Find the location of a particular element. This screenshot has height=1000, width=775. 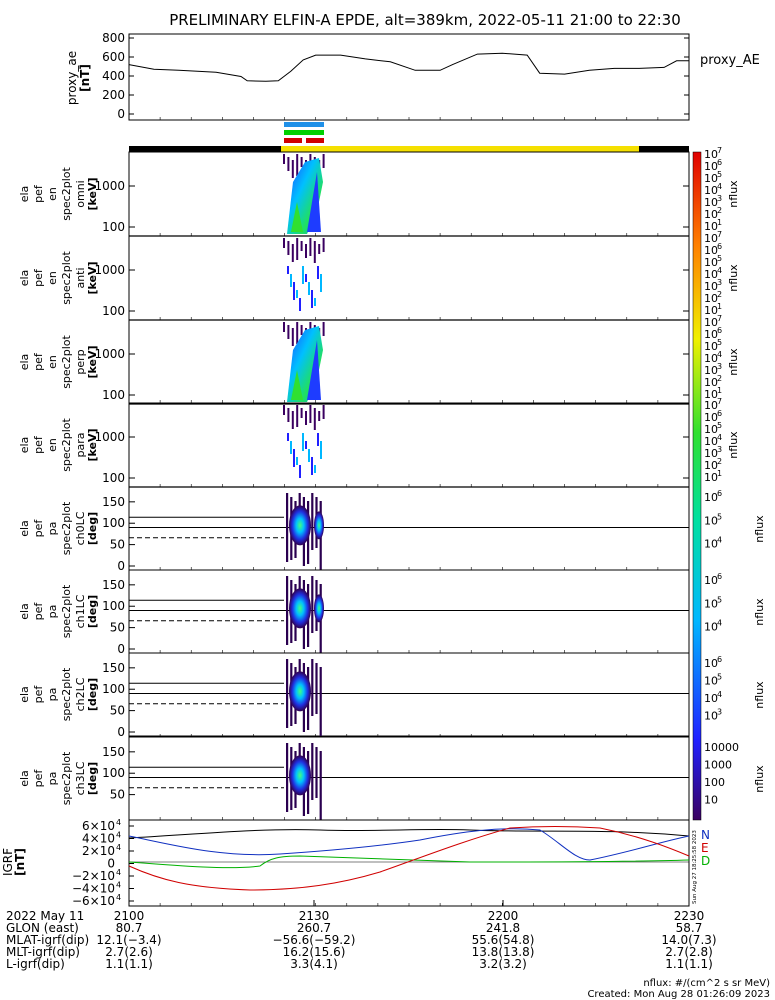

colorbar-nflux-label: nflux is located at coordinates (733, 362).